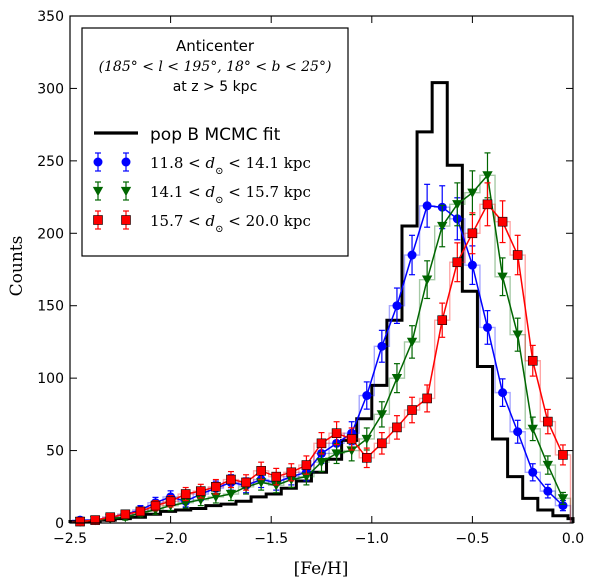 The height and width of the screenshot is (584, 598). I want to click on y-tick-label: 0, so click(59, 524).